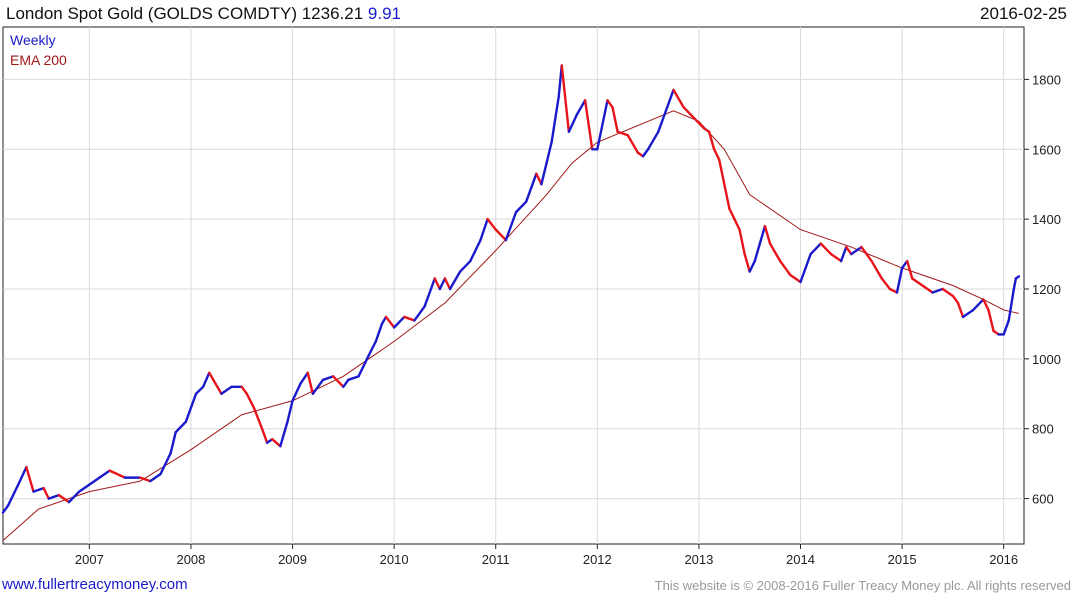 Image resolution: width=1075 pixels, height=600 pixels. Describe the element at coordinates (1043, 429) in the screenshot. I see `y-tick-label: 800` at that location.